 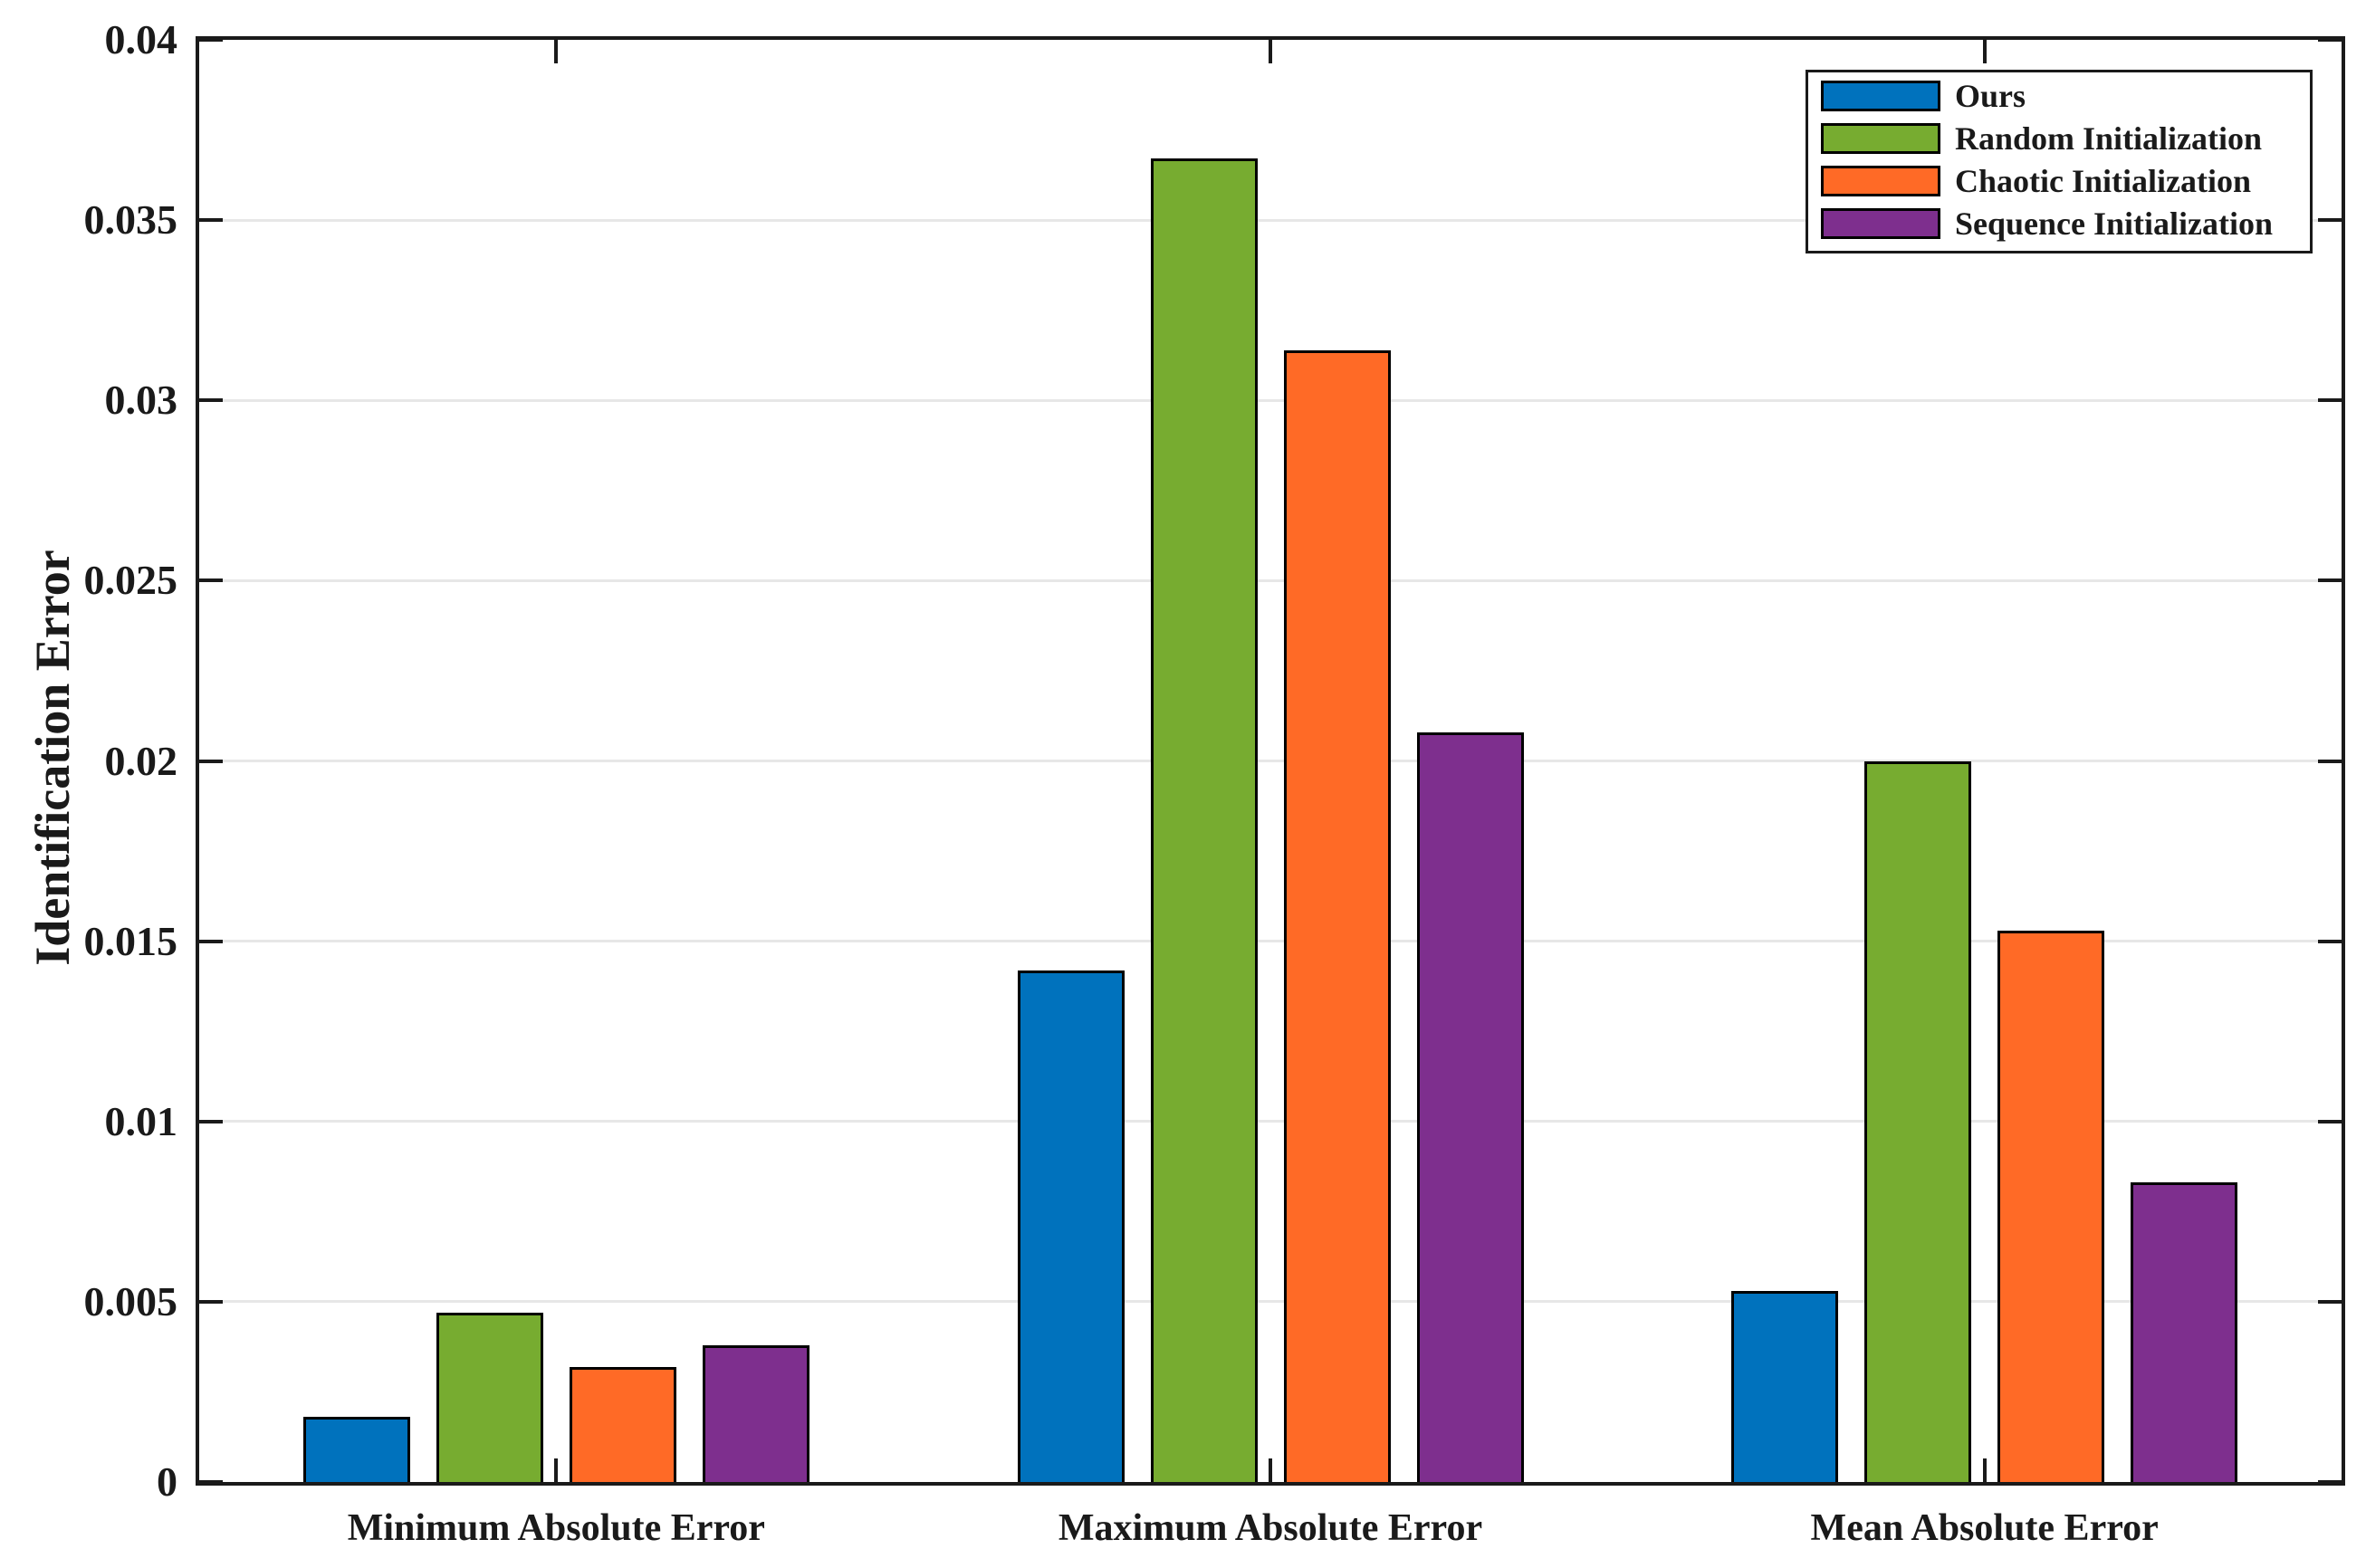 I want to click on legend-item: Chaotic Initialization, so click(x=2065, y=181).